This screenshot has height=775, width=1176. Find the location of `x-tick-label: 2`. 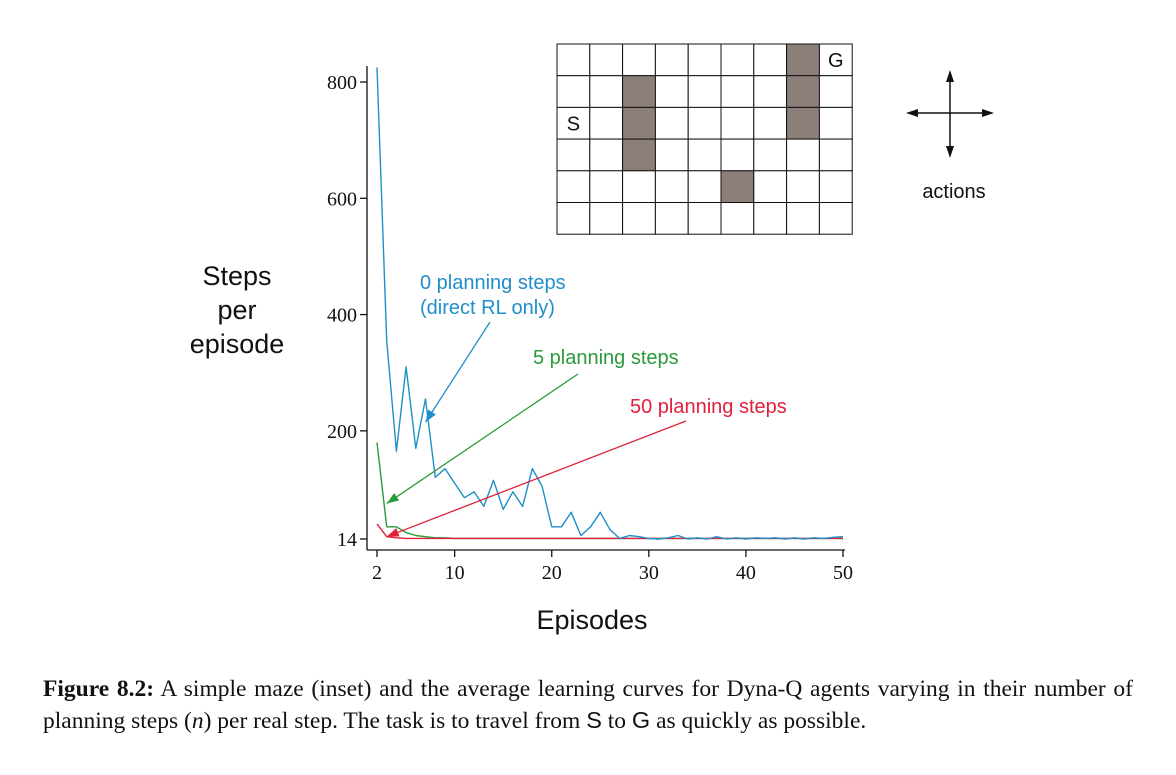

x-tick-label: 2 is located at coordinates (377, 573).